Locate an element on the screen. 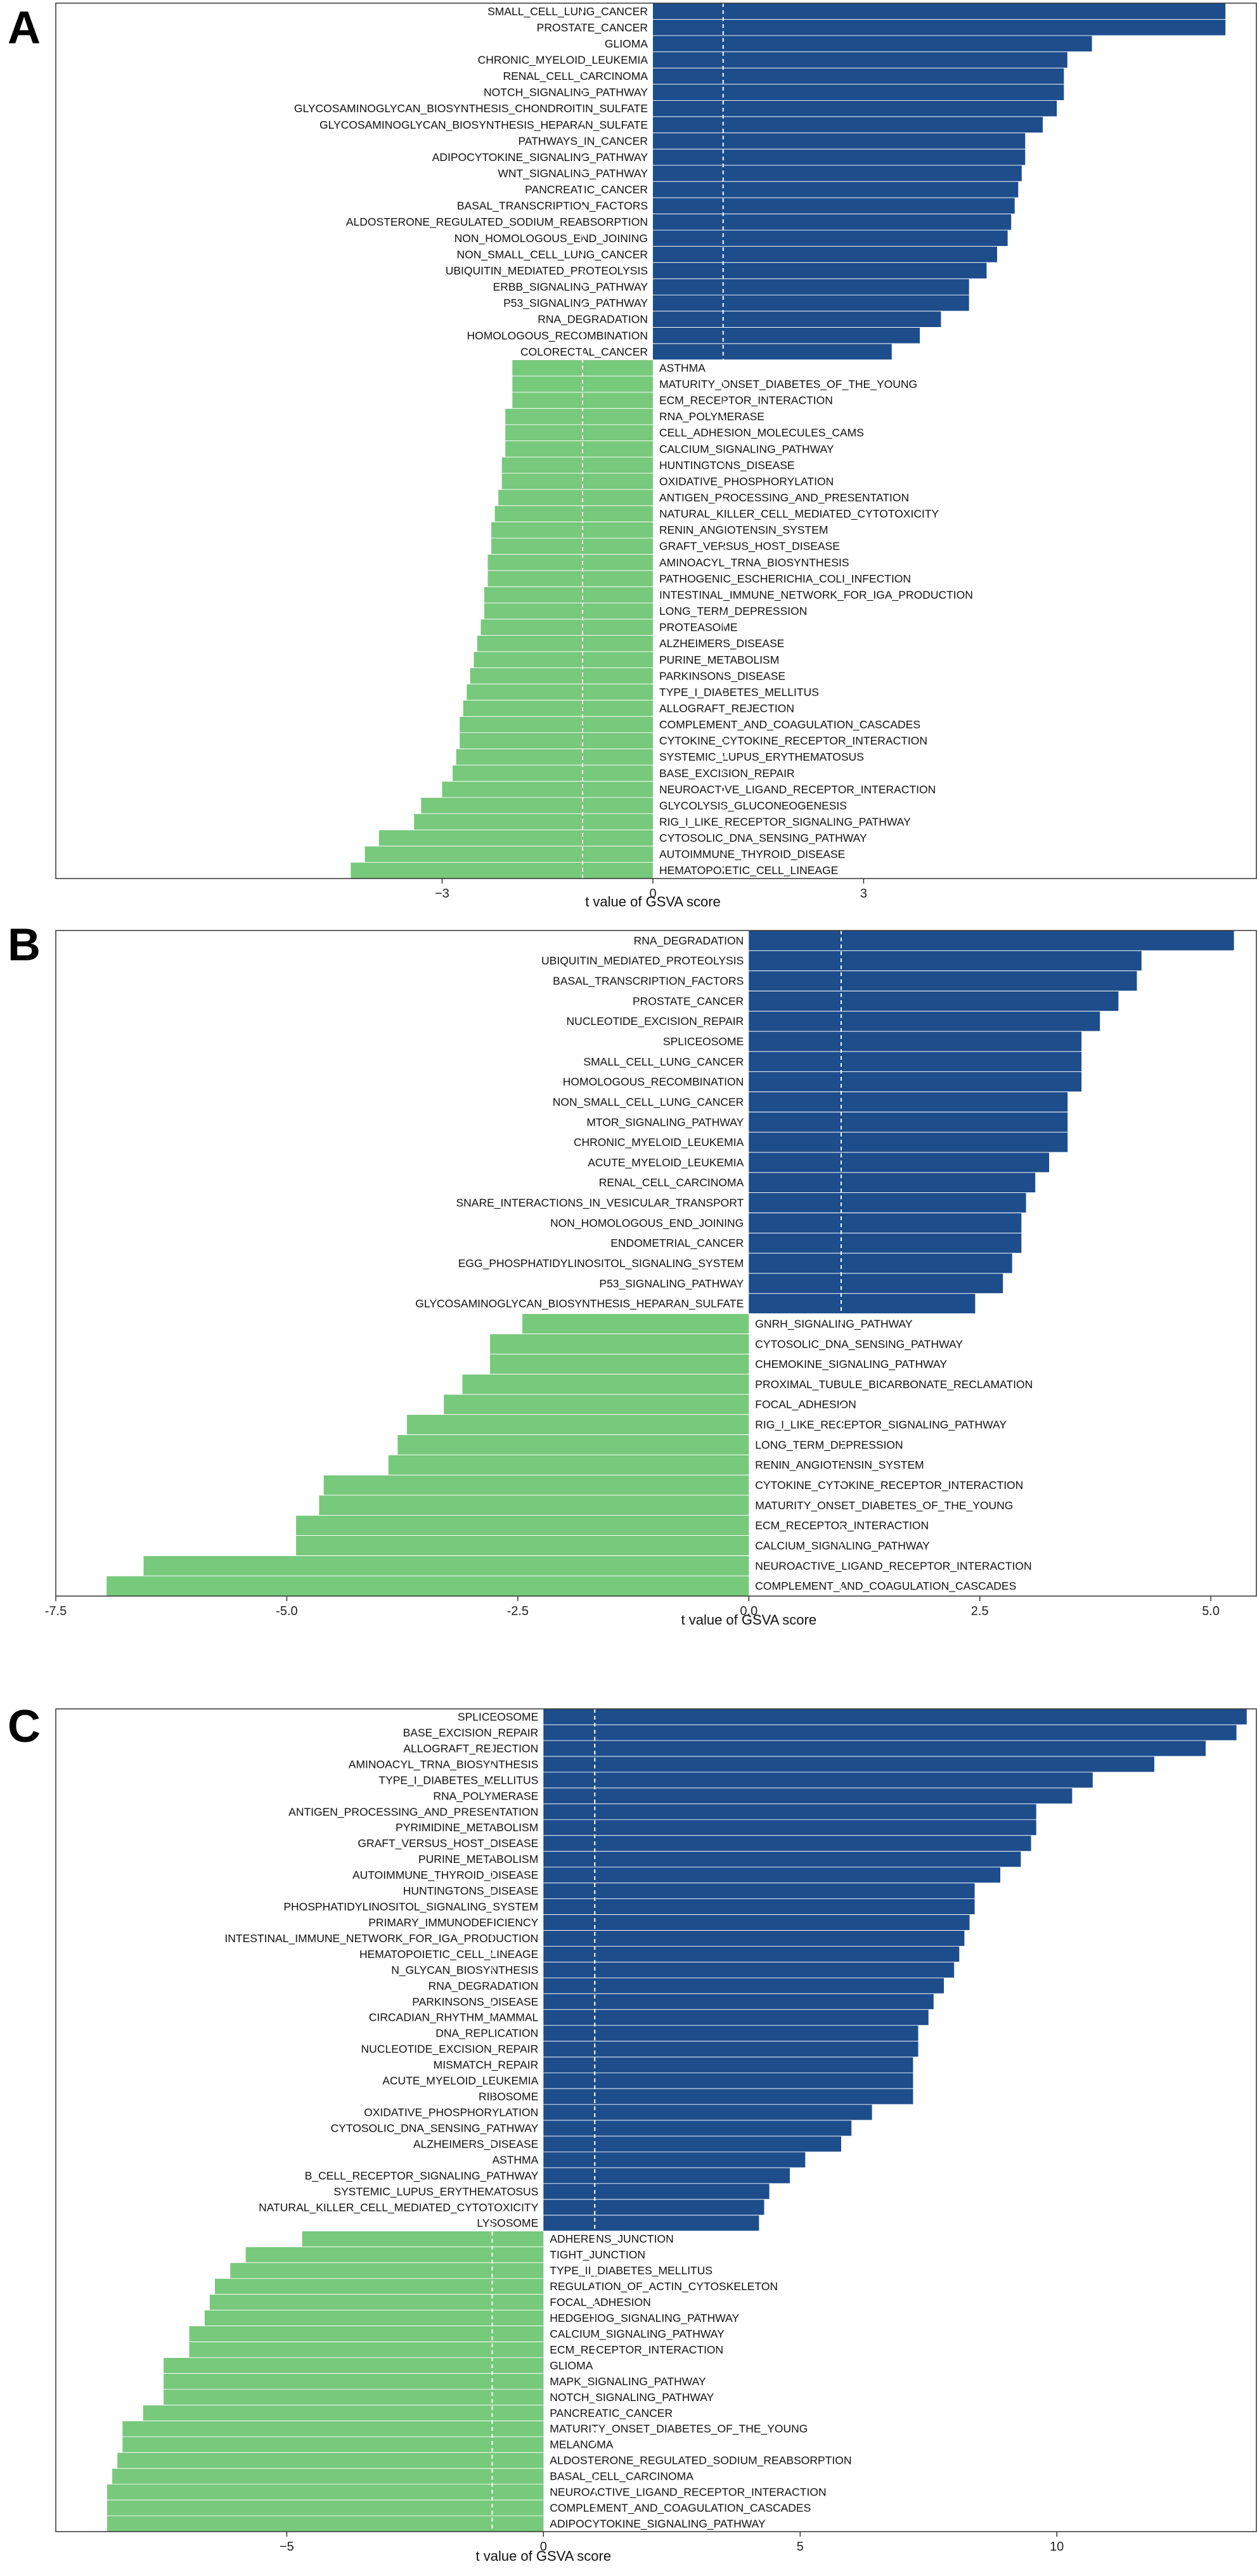 The width and height of the screenshot is (1257, 2576). bar-label: ALZHEIMERS_DISEASE is located at coordinates (721, 643).